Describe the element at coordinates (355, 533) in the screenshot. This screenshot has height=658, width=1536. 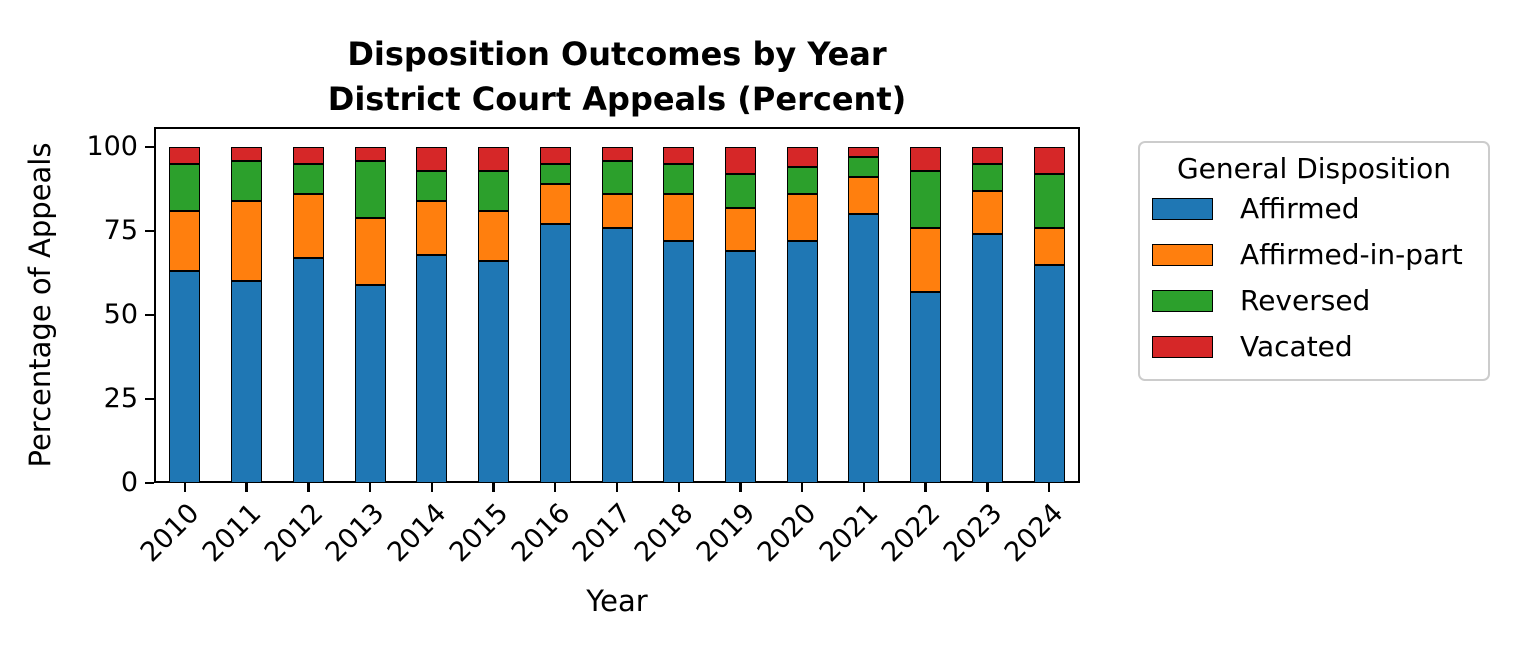
I see `x-tick-label: 2013` at that location.